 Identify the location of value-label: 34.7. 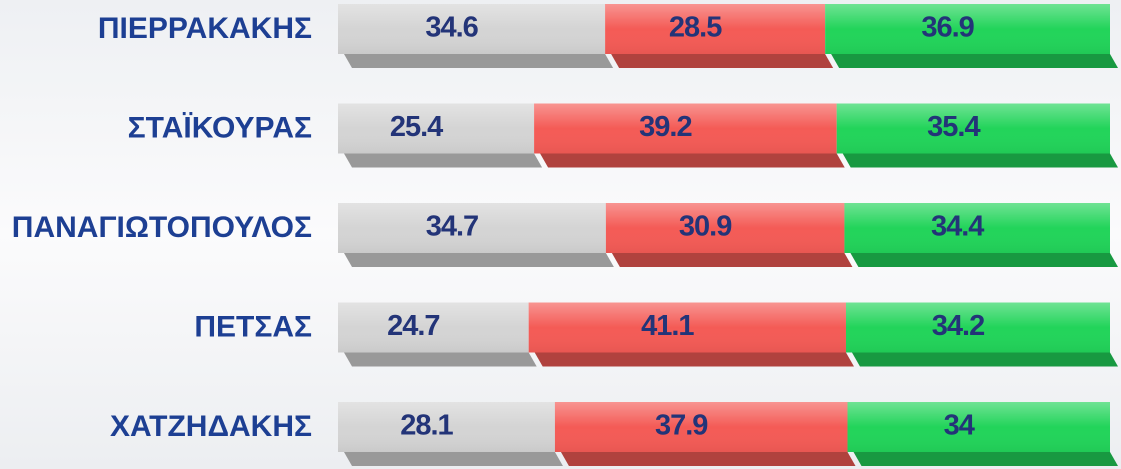
(452, 227).